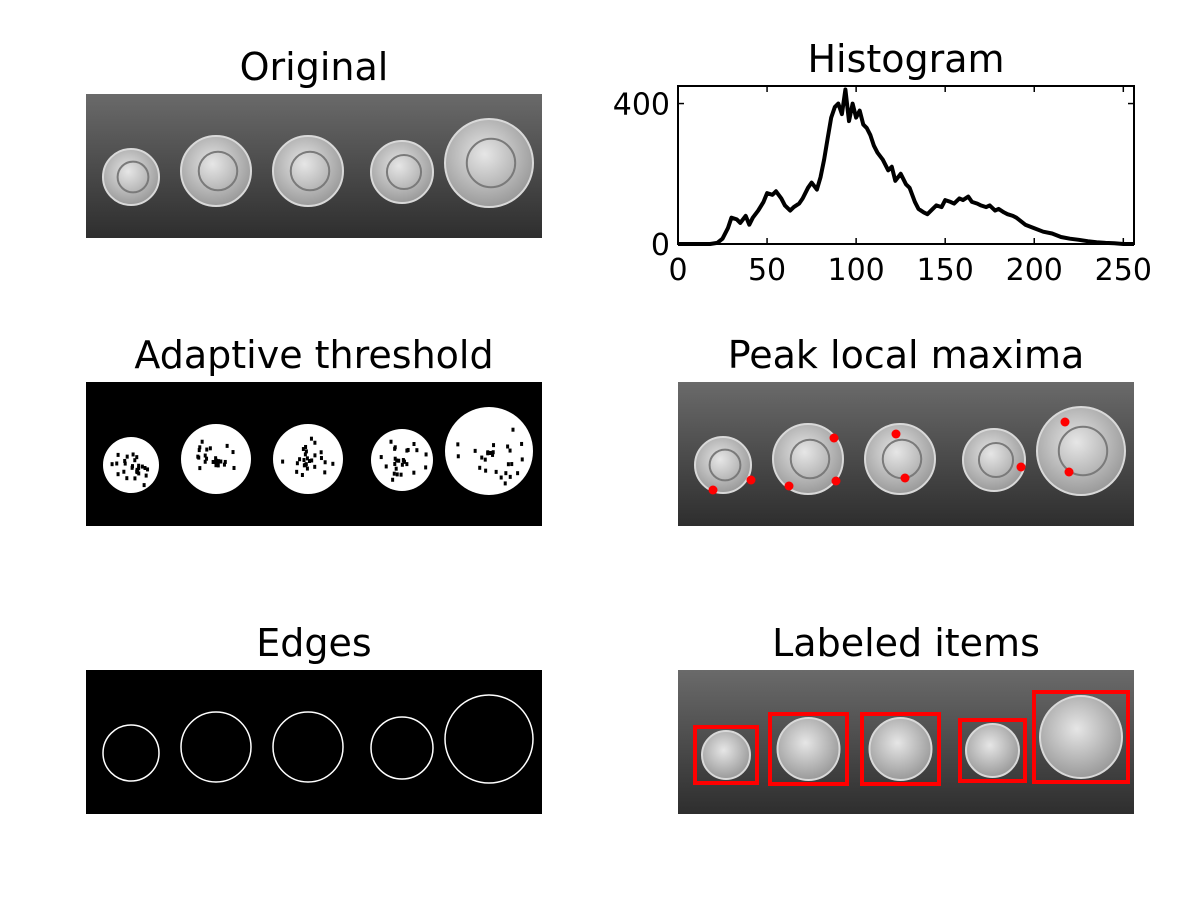 Image resolution: width=1200 pixels, height=900 pixels. I want to click on x-tick-label: 50, so click(767, 270).